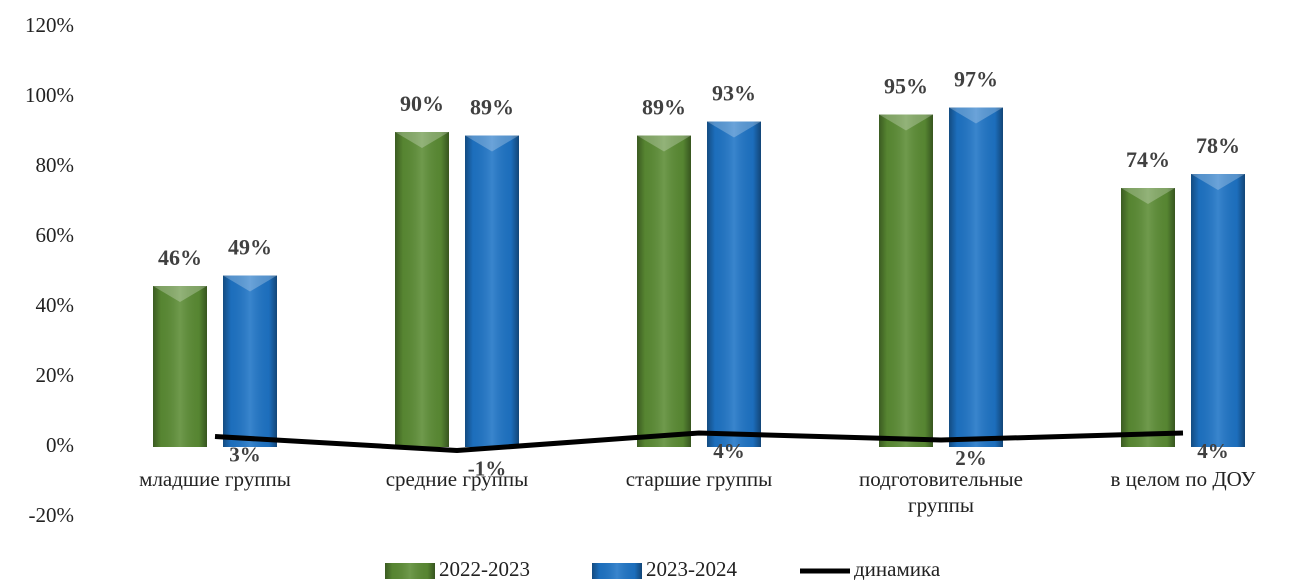 Image resolution: width=1309 pixels, height=582 pixels. Describe the element at coordinates (976, 79) in the screenshot. I see `value-label: 97%` at that location.